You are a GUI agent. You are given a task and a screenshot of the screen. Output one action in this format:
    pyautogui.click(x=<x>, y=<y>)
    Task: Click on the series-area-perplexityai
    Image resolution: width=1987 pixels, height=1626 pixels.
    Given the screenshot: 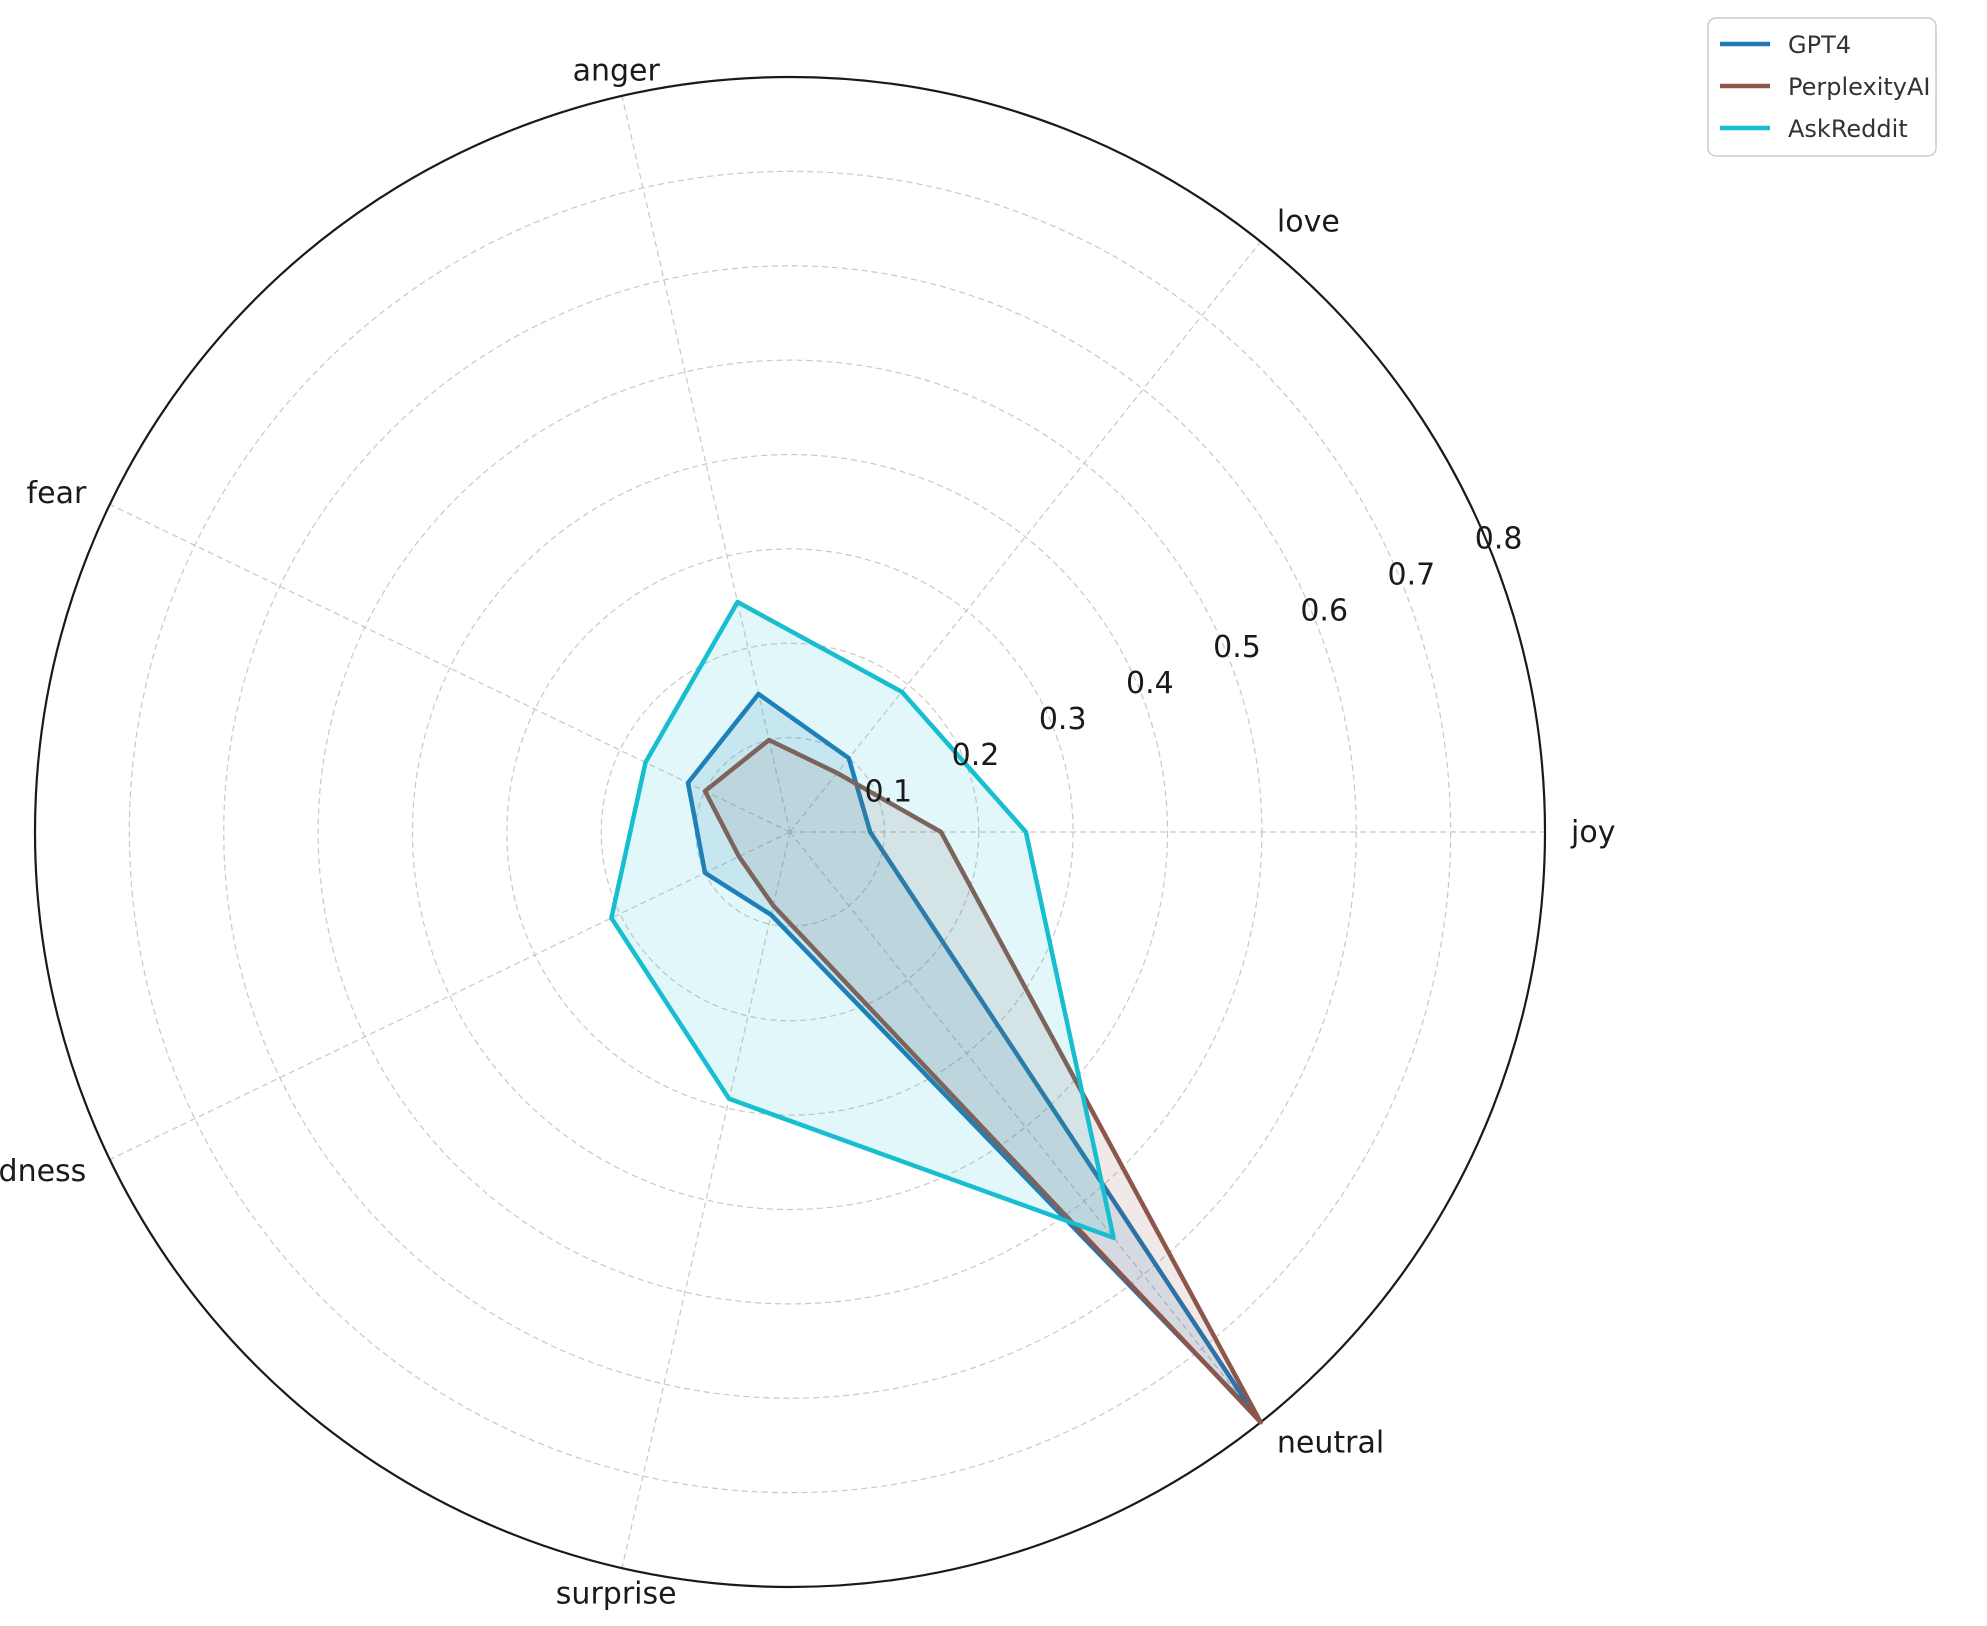 What is the action you would take?
    pyautogui.click(x=983, y=1081)
    